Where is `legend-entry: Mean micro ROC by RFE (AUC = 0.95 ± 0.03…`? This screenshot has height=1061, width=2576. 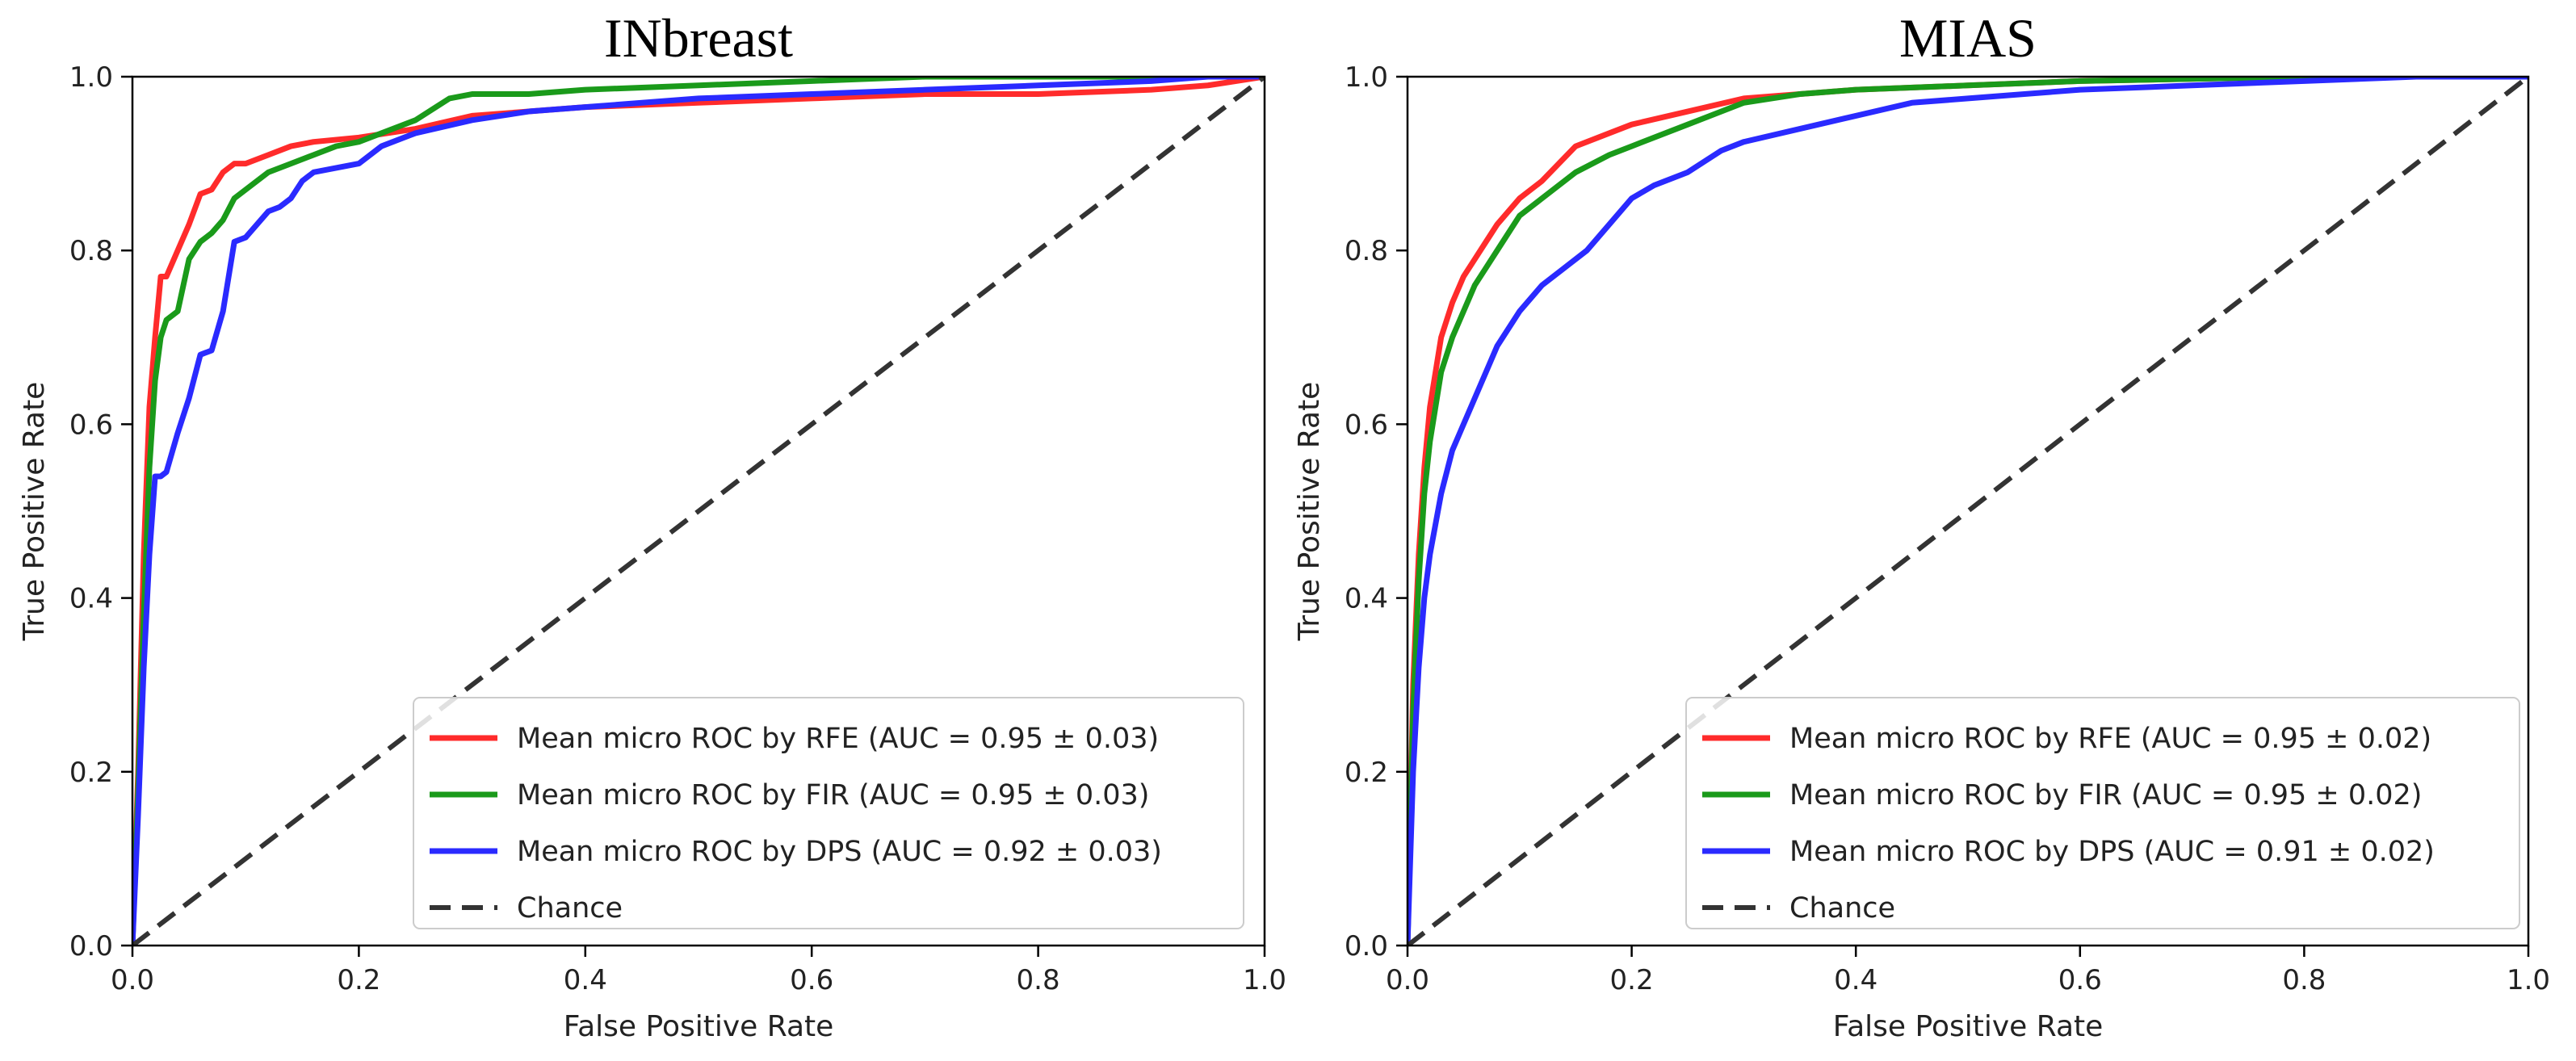
legend-entry: Mean micro ROC by RFE (AUC = 0.95 ± 0.03… is located at coordinates (838, 739).